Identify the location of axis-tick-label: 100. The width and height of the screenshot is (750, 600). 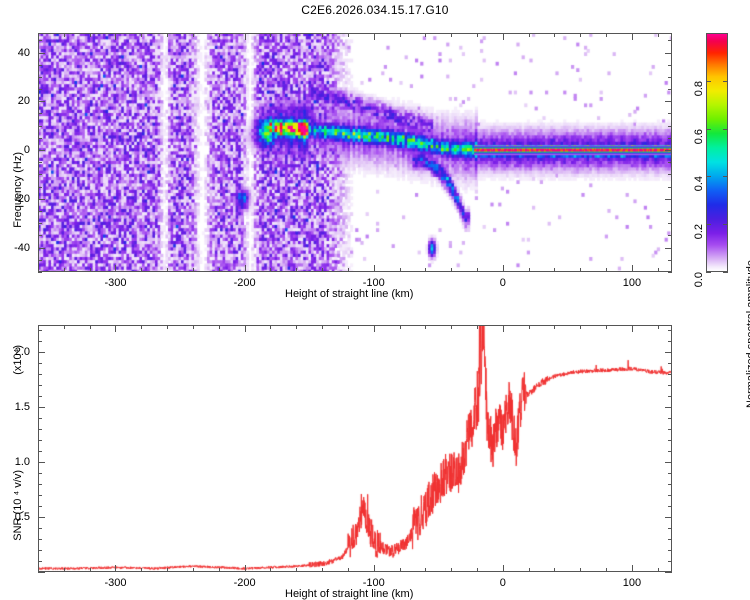
(632, 583).